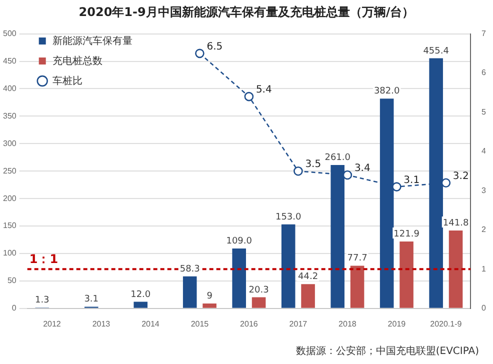 The image size is (493, 364). Describe the element at coordinates (362, 168) in the screenshot. I see `data-label: 3.4` at that location.